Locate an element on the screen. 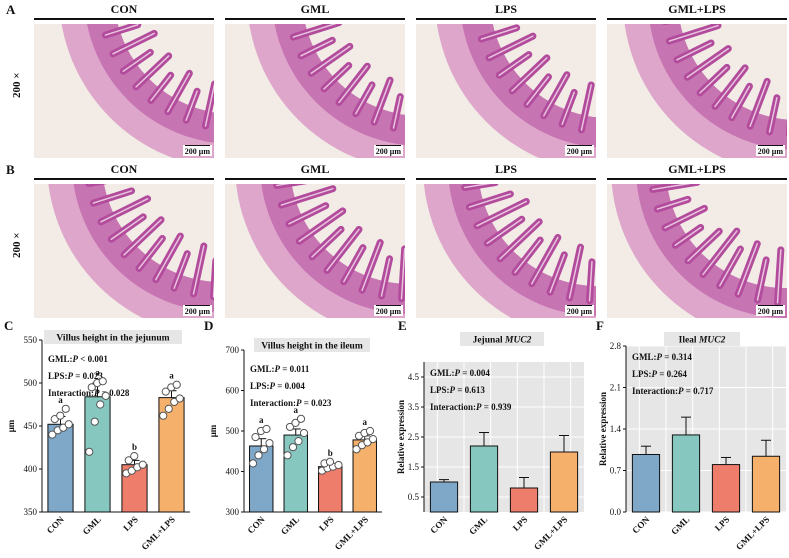 The height and width of the screenshot is (558, 789). x-tick-label: GML is located at coordinates (680, 525).